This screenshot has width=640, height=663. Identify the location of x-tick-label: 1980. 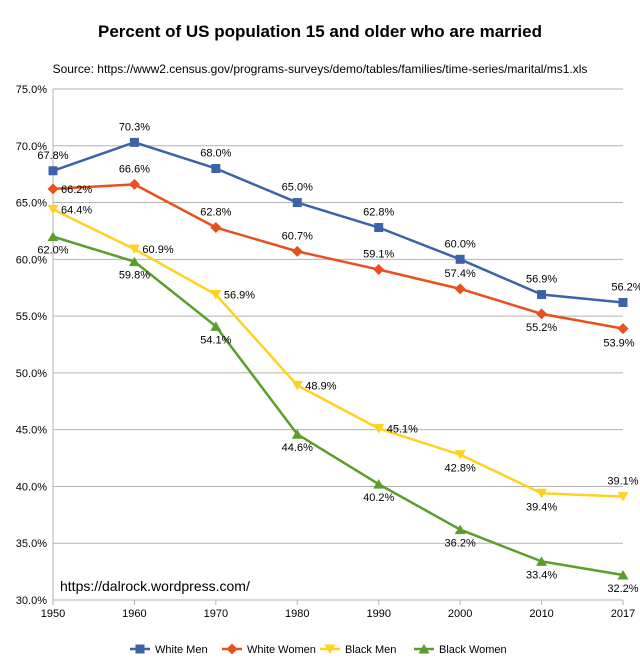
(297, 614).